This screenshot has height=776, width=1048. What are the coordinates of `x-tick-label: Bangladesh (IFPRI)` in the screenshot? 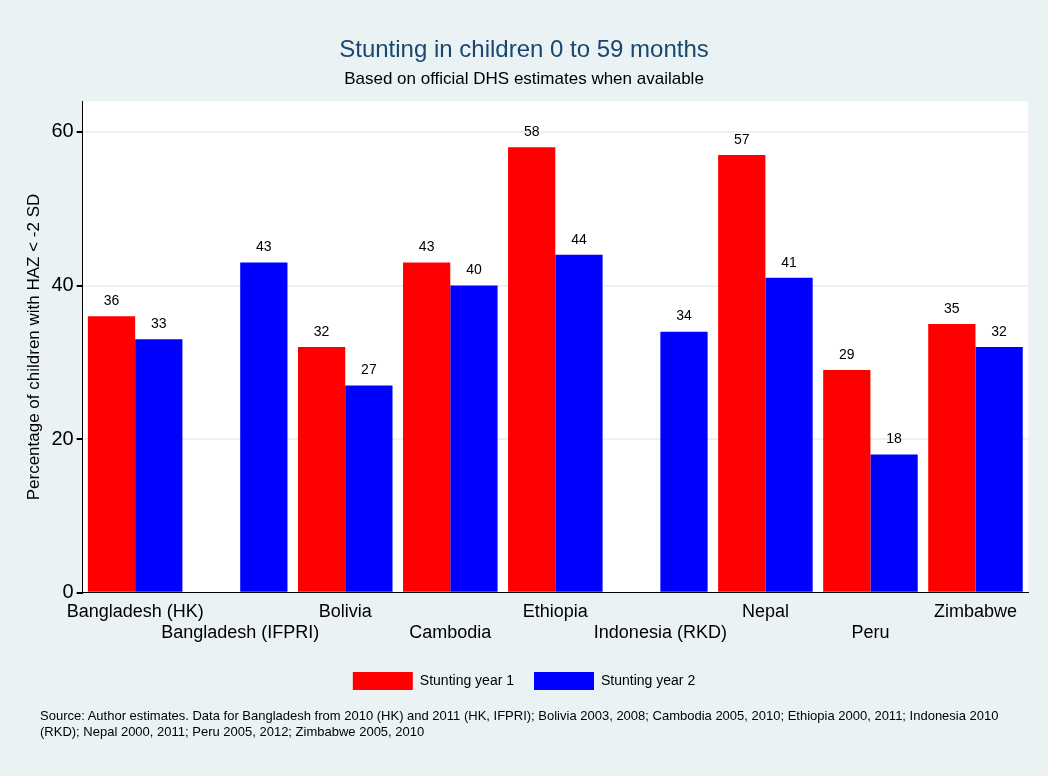 It's located at (240, 632).